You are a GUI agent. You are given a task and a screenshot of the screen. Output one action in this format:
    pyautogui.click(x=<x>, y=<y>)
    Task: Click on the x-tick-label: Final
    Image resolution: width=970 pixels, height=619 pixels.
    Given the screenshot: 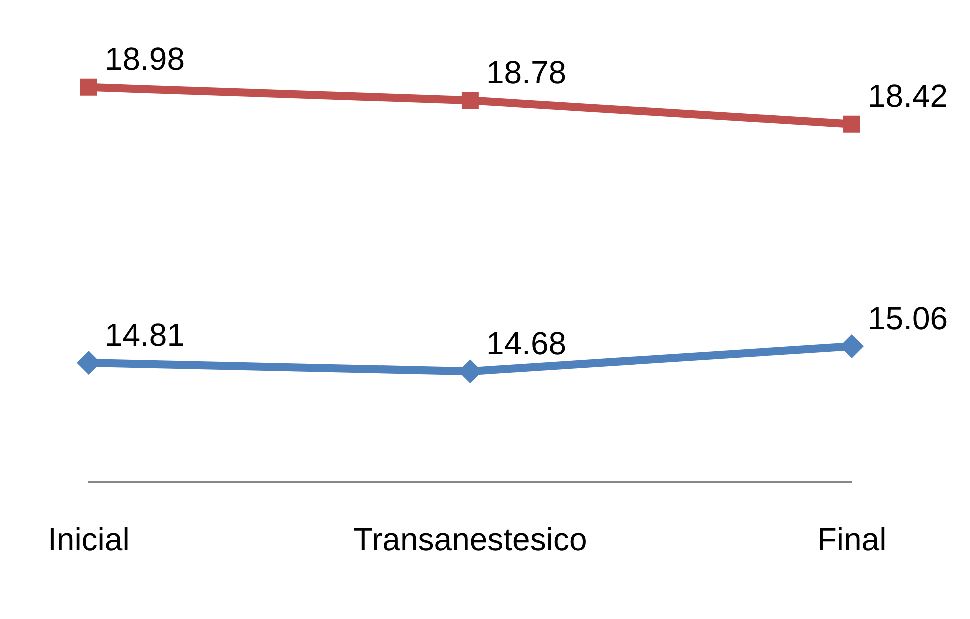 What is the action you would take?
    pyautogui.click(x=852, y=540)
    